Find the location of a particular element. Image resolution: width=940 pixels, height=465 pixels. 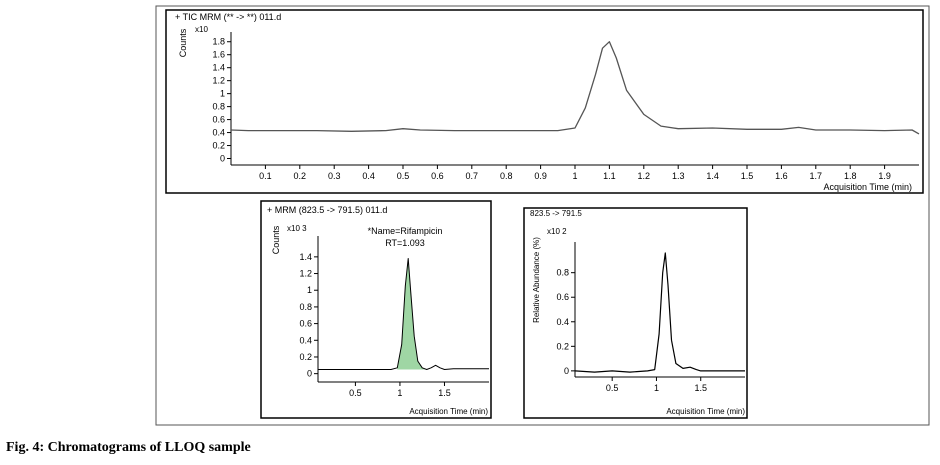

abundance-panel-box is located at coordinates (635, 313).